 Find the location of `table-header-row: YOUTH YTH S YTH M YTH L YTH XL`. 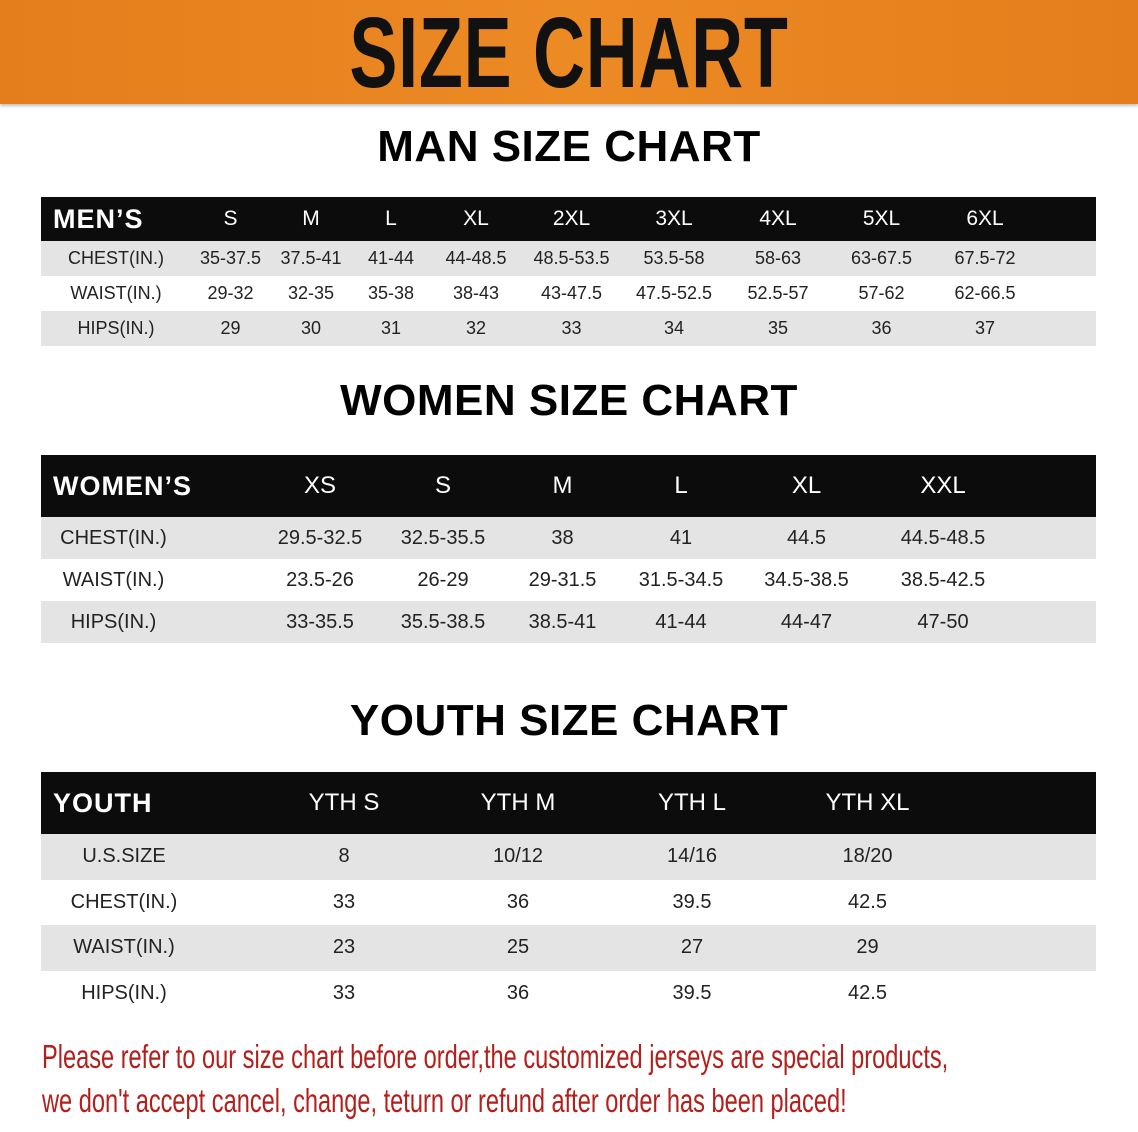

table-header-row: YOUTH YTH S YTH M YTH L YTH XL is located at coordinates (568, 803).